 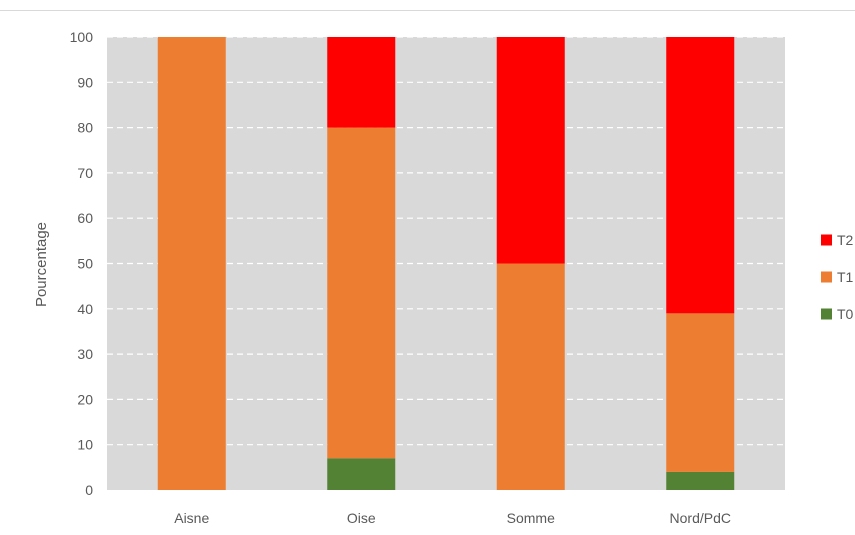 I want to click on bar-segment-t1-oise, so click(x=361, y=293).